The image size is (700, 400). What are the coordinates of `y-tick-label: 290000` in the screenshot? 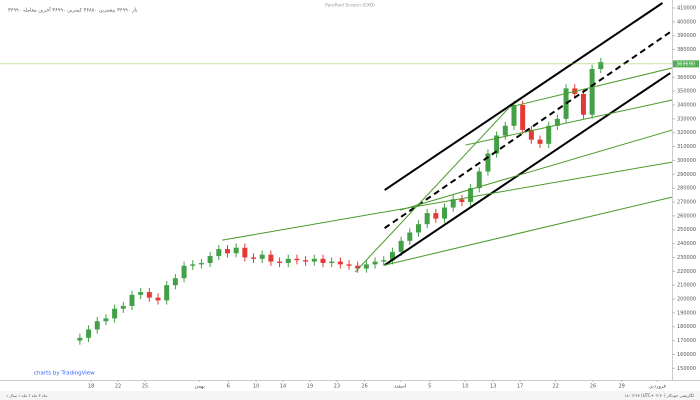 It's located at (686, 175).